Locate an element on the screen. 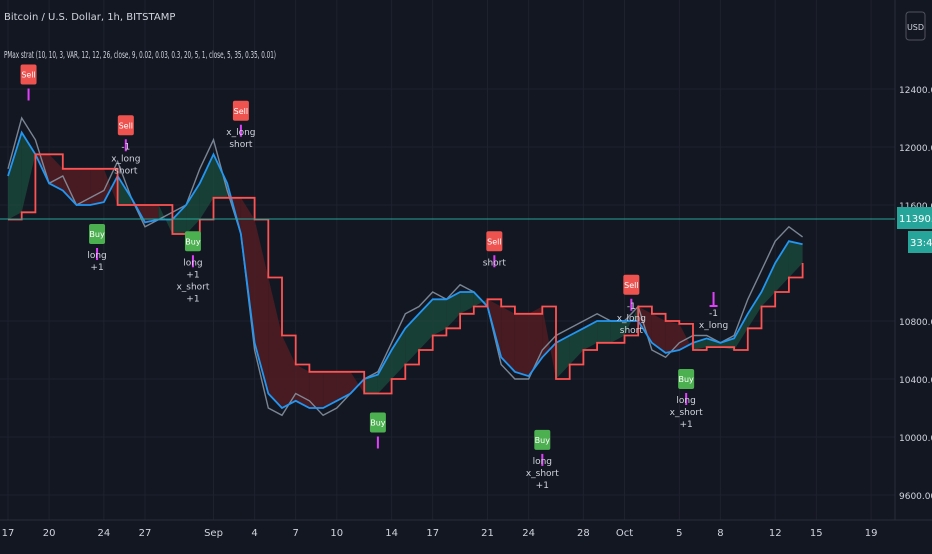 Image resolution: width=932 pixels, height=554 pixels. sell-signal: Sell short is located at coordinates (495, 249).